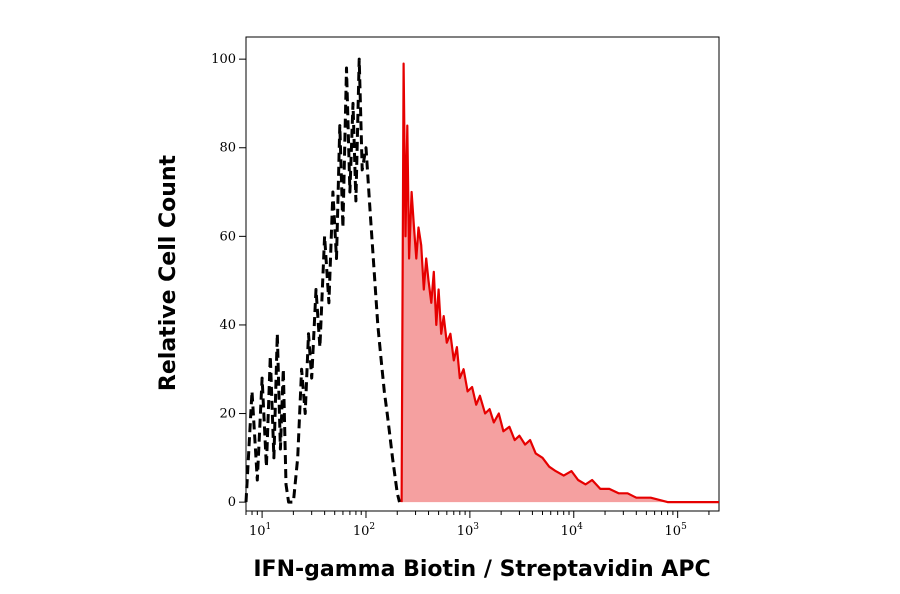 The image size is (900, 594). Describe the element at coordinates (168, 272) in the screenshot. I see `y-axis-title: Relative Cell Count` at that location.